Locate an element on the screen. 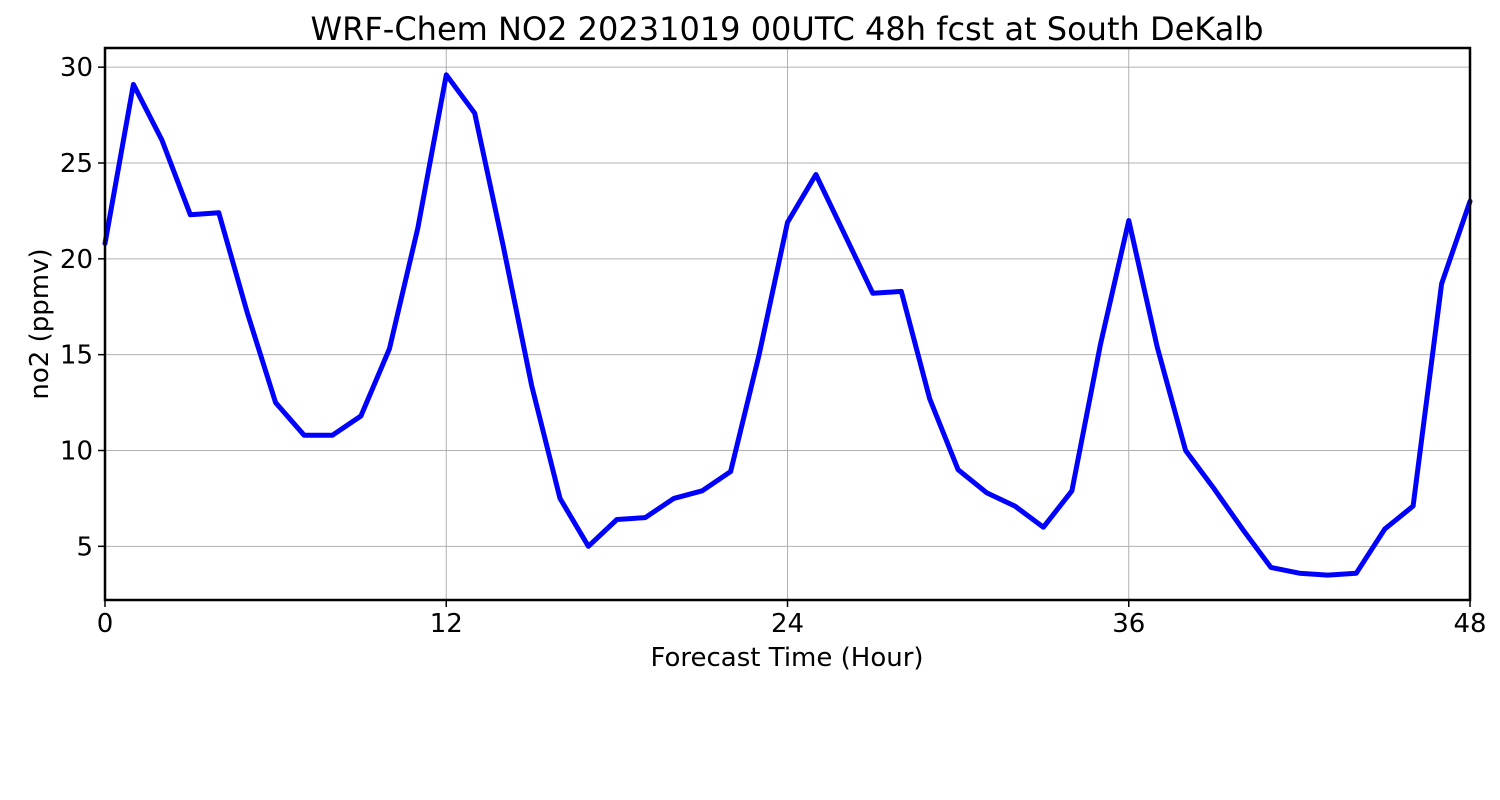 The height and width of the screenshot is (800, 1500). x-axis-label: Forecast Time (Hour) is located at coordinates (786, 658).